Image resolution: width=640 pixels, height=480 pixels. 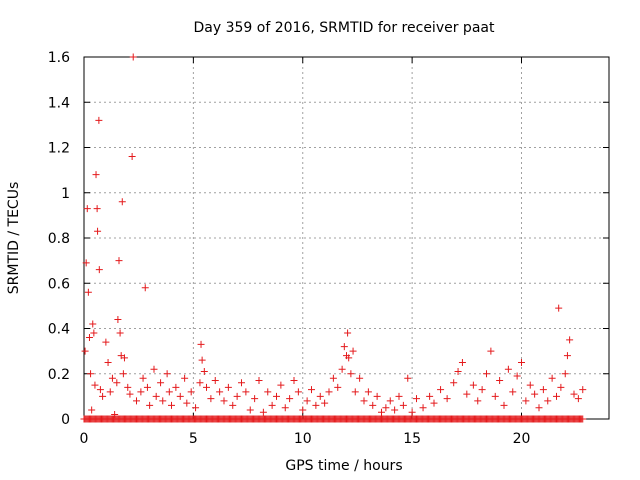 I want to click on y-tick-label: 1.6, so click(x=59, y=58).